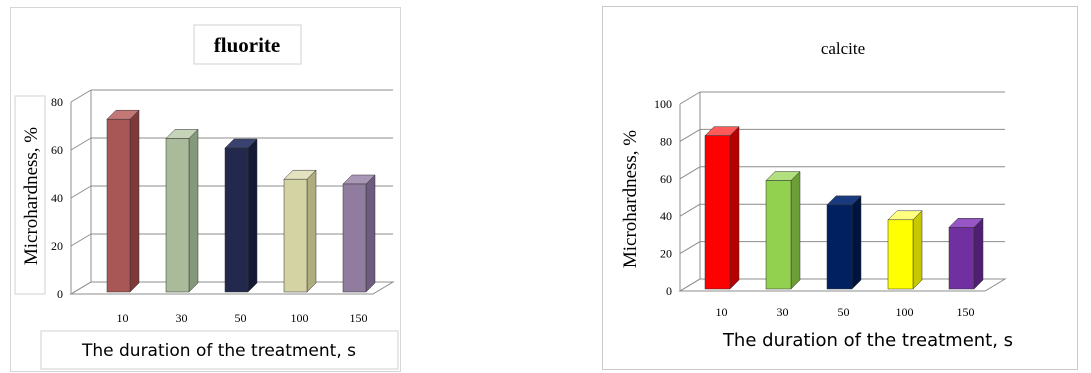 The image size is (1091, 373). I want to click on chart-title-box, so click(247, 44).